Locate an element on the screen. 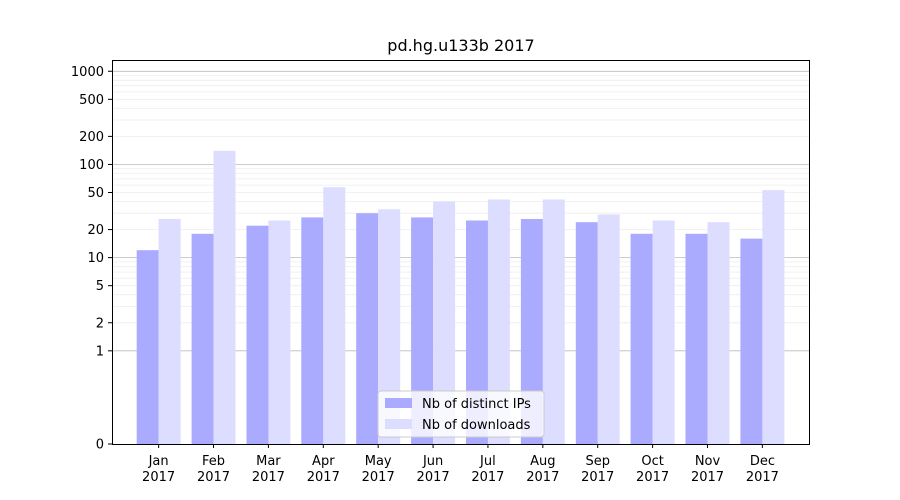  x-tick-label: Apr 2017 is located at coordinates (323, 469).